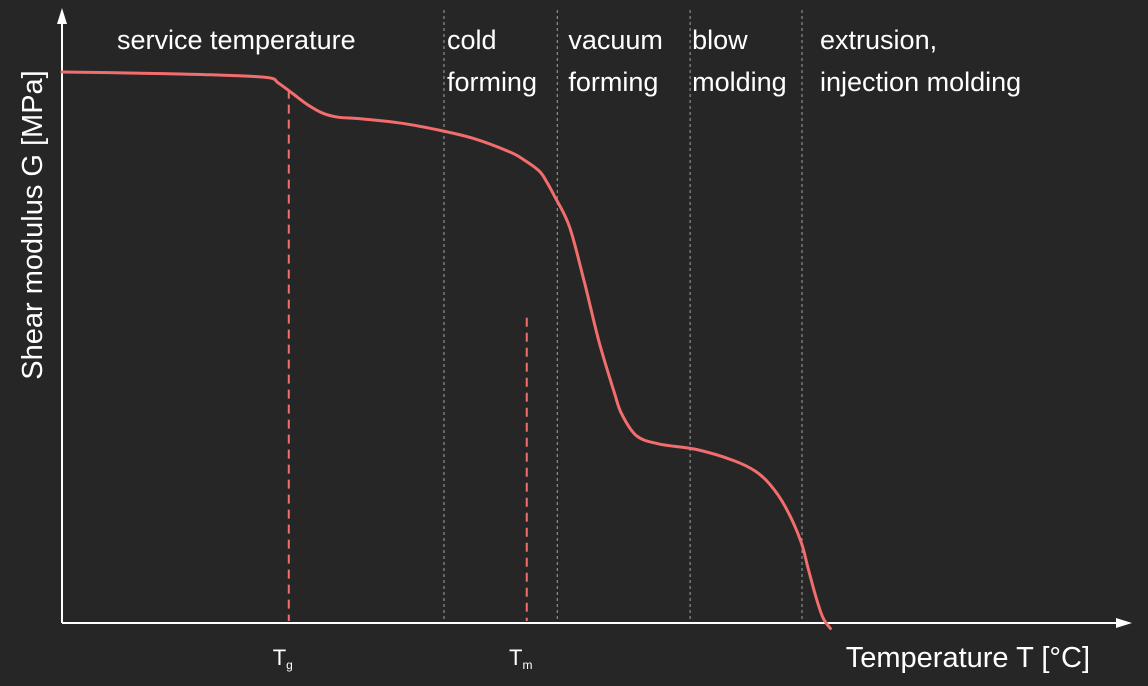  Describe the element at coordinates (62, 16) in the screenshot. I see `y-axis-arrow-icon` at that location.